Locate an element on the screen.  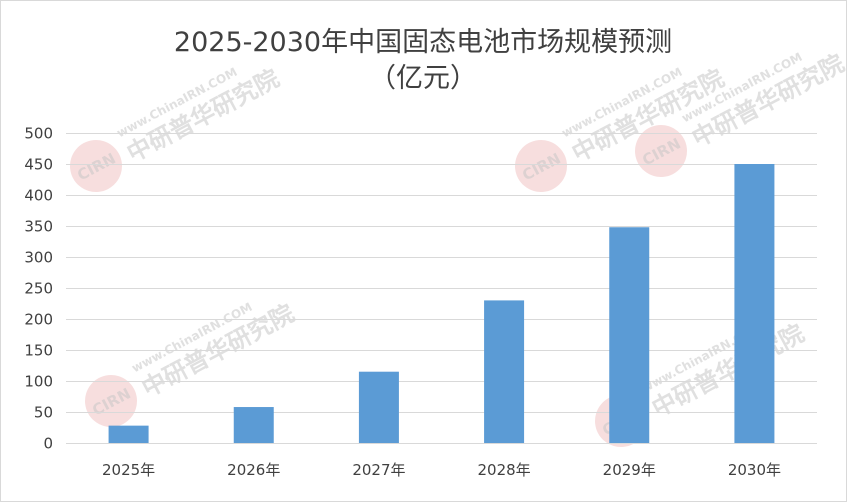
y-tick-label: 500 is located at coordinates (38, 134).